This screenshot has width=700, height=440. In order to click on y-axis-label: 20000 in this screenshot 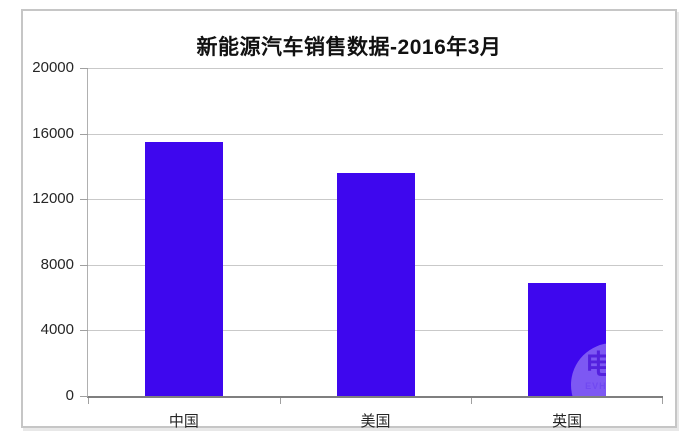, I will do `click(53, 67)`.